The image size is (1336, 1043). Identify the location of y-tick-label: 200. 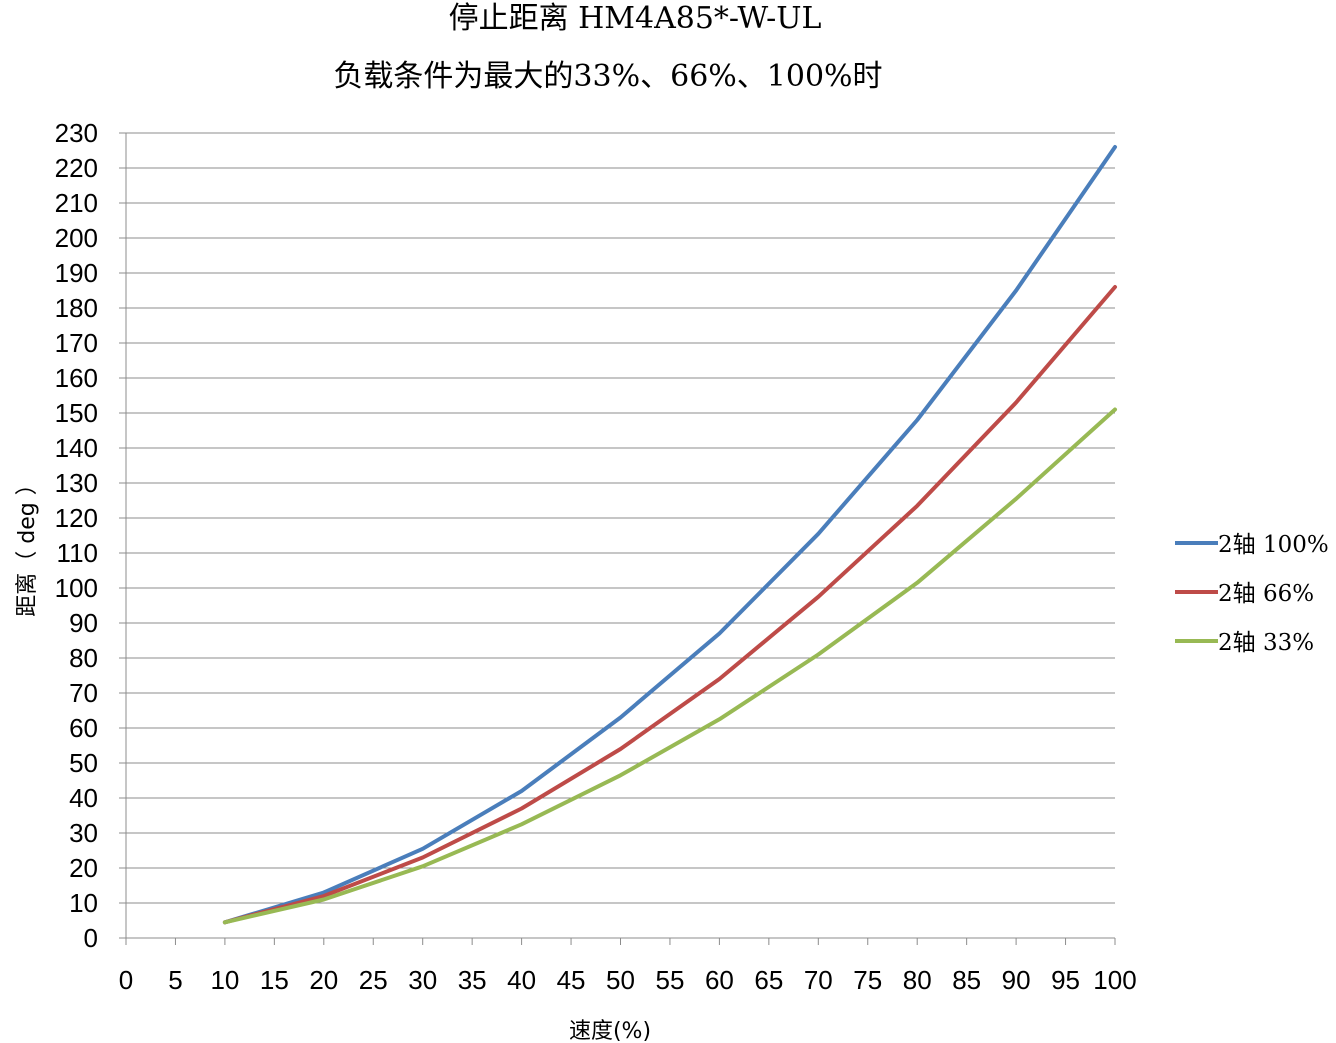
(76, 238).